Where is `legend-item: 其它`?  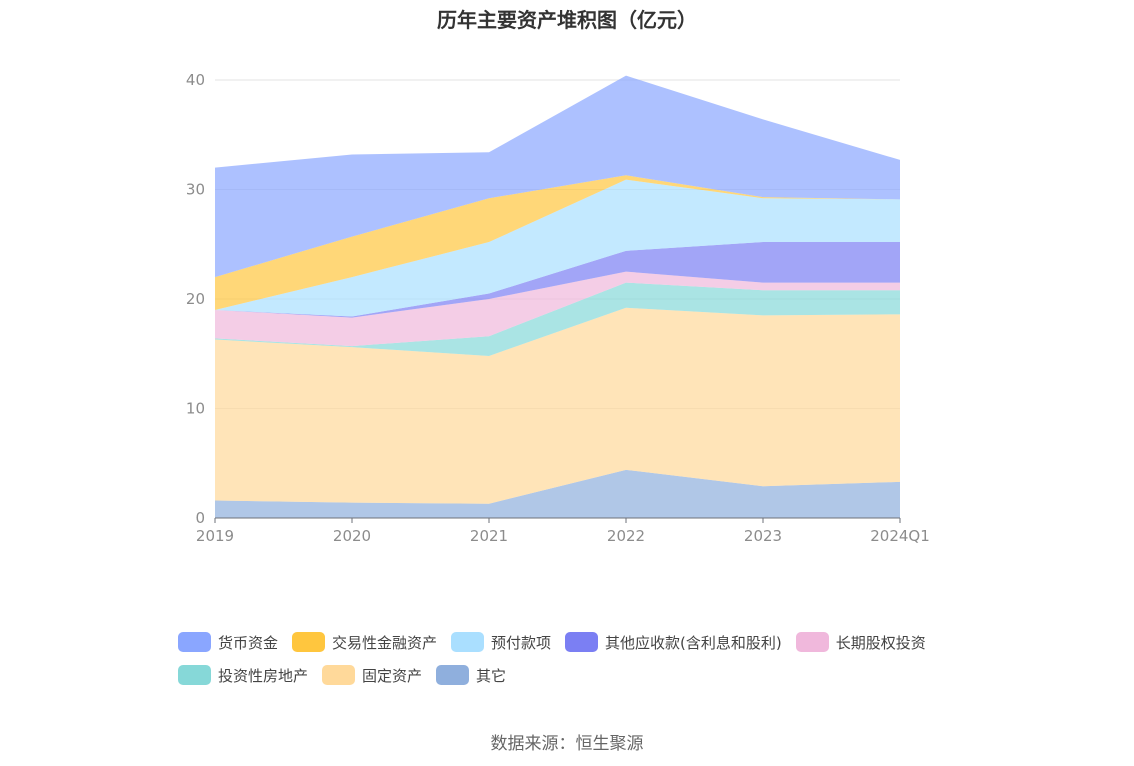
legend-item: 其它 is located at coordinates (471, 675).